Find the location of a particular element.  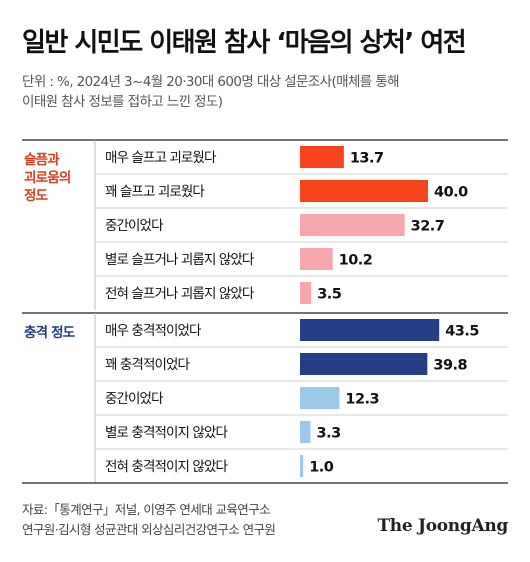

source-line-1: 자료:「통계연구」저널, 이영주 연세대 교육연구소 is located at coordinates (146, 509).